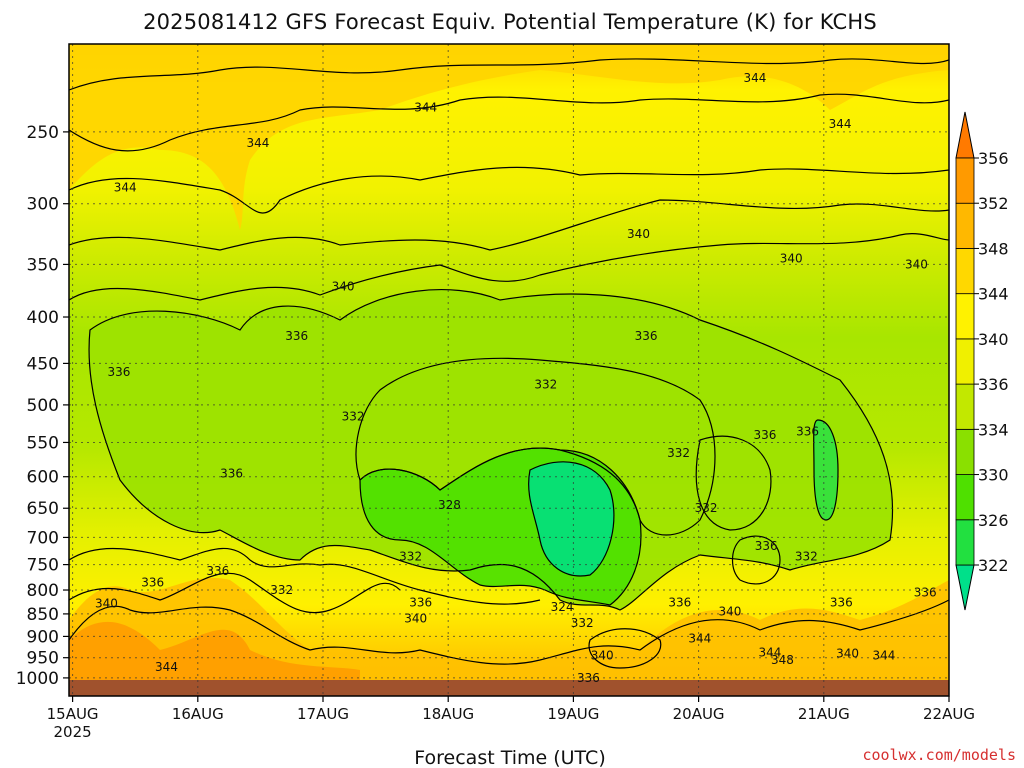 Image resolution: width=1024 pixels, height=768 pixels. I want to click on x-tick-label: 19AUG, so click(573, 714).